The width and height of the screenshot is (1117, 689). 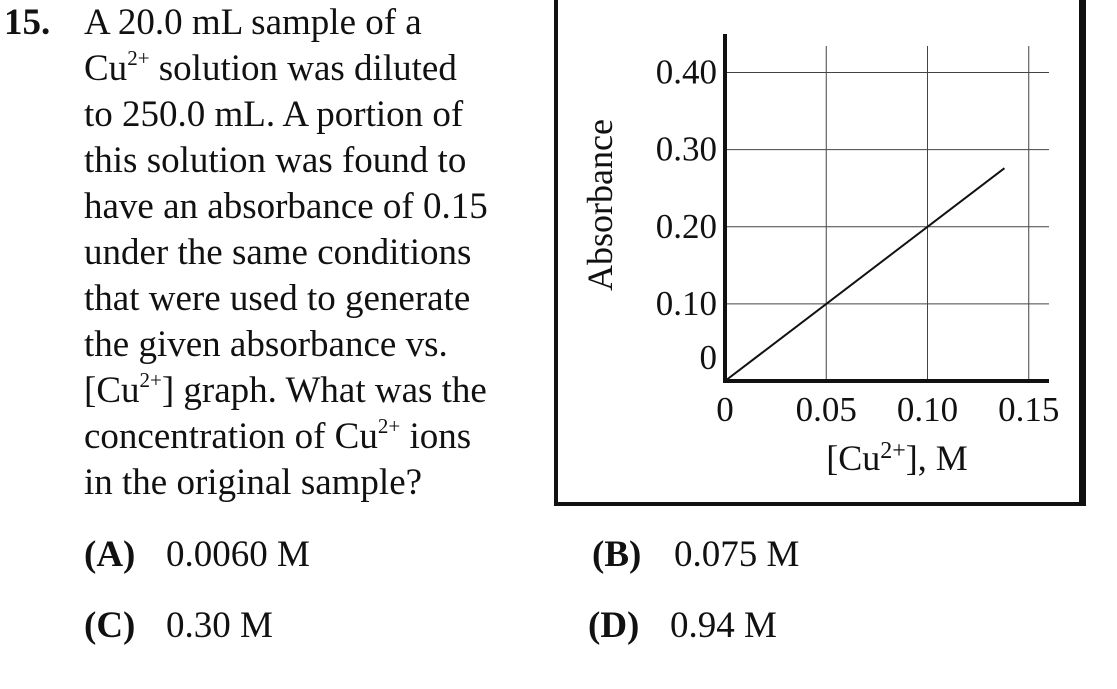 I want to click on choice-a-letter: (A), so click(x=110, y=554).